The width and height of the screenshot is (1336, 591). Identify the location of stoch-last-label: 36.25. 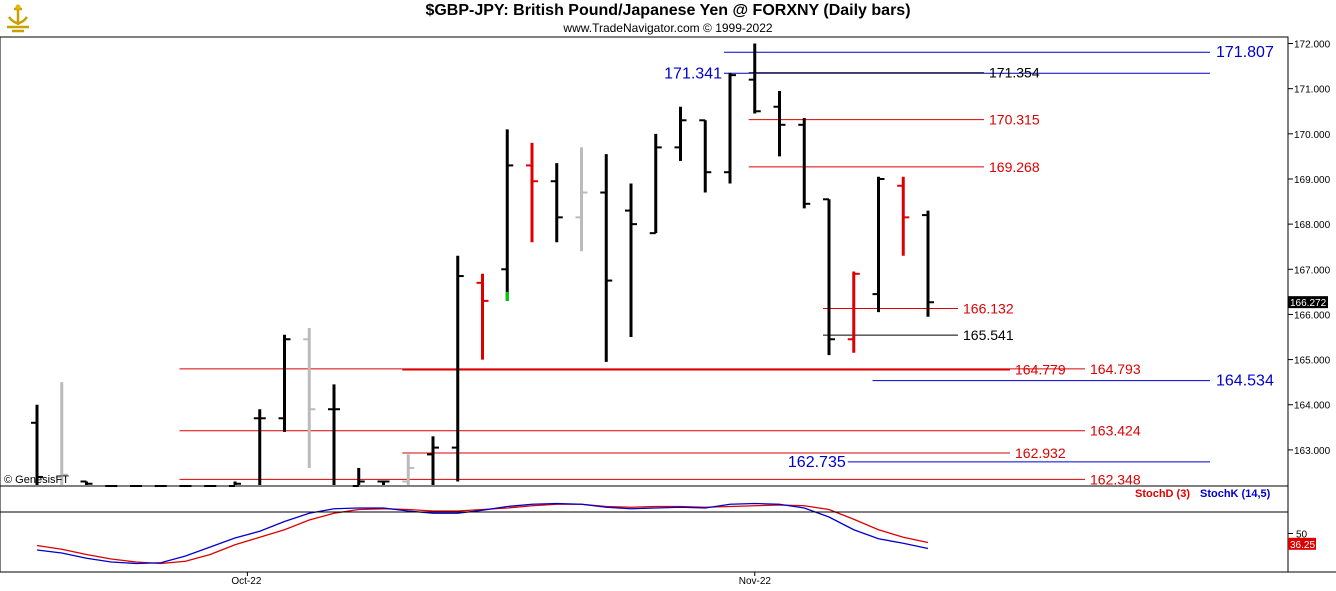
(1302, 545).